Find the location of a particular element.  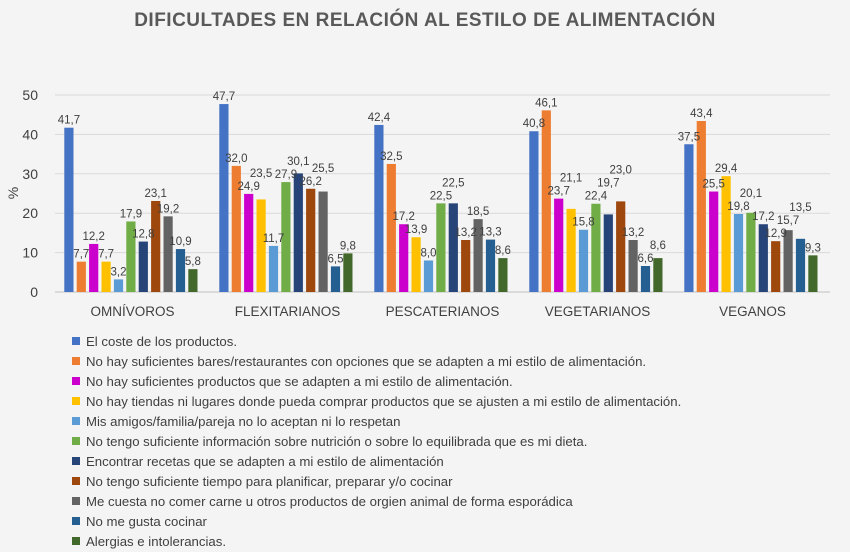

data-label: 37,5 is located at coordinates (689, 137).